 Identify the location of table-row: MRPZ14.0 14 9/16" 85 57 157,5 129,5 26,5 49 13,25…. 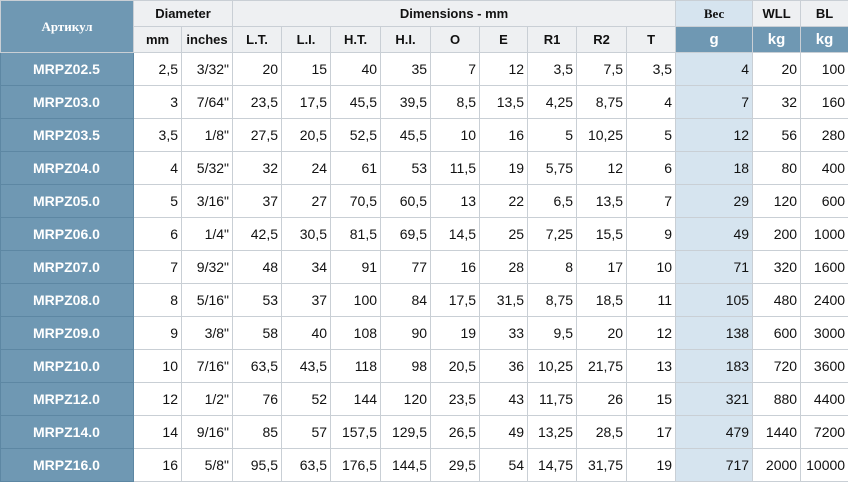
(424, 432).